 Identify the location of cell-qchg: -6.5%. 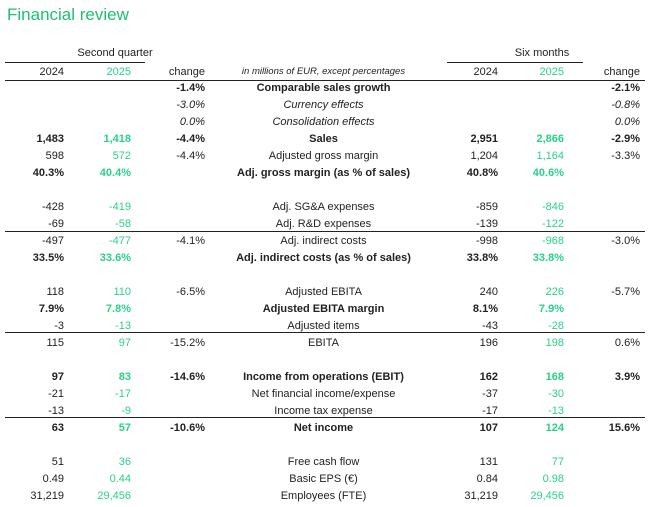
(190, 292).